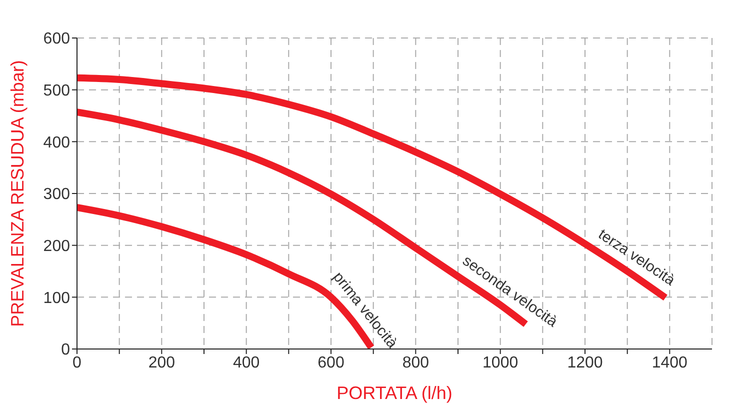 The height and width of the screenshot is (409, 732). Describe the element at coordinates (670, 363) in the screenshot. I see `x-tick-label: 1400` at that location.